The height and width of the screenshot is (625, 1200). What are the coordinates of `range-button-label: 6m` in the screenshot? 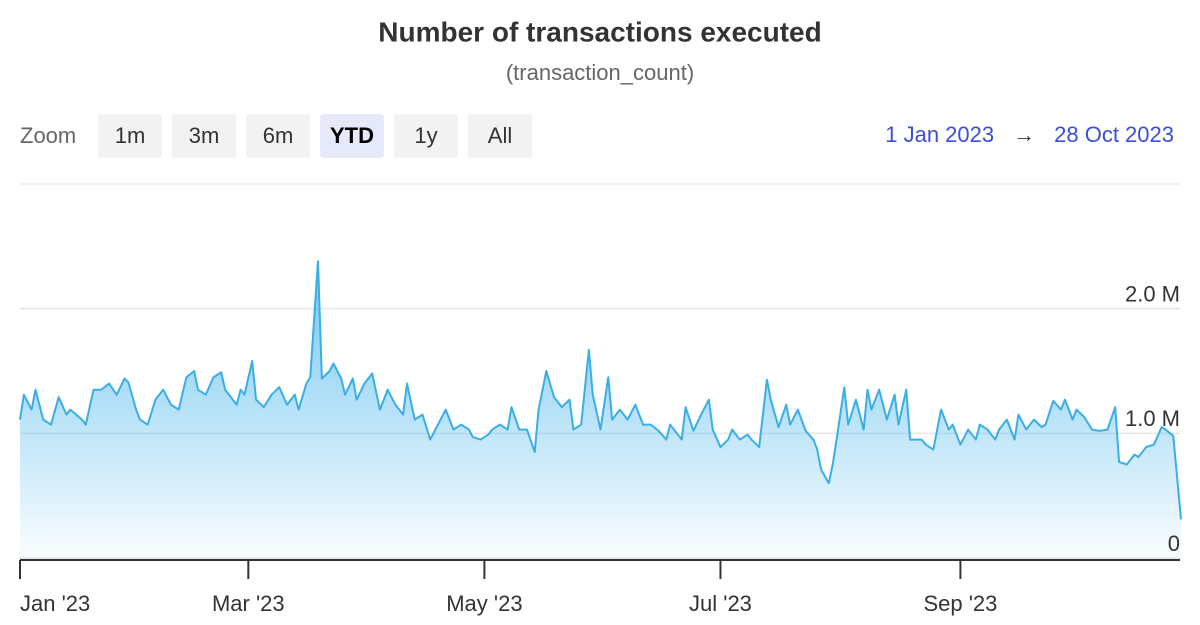 It's located at (278, 135).